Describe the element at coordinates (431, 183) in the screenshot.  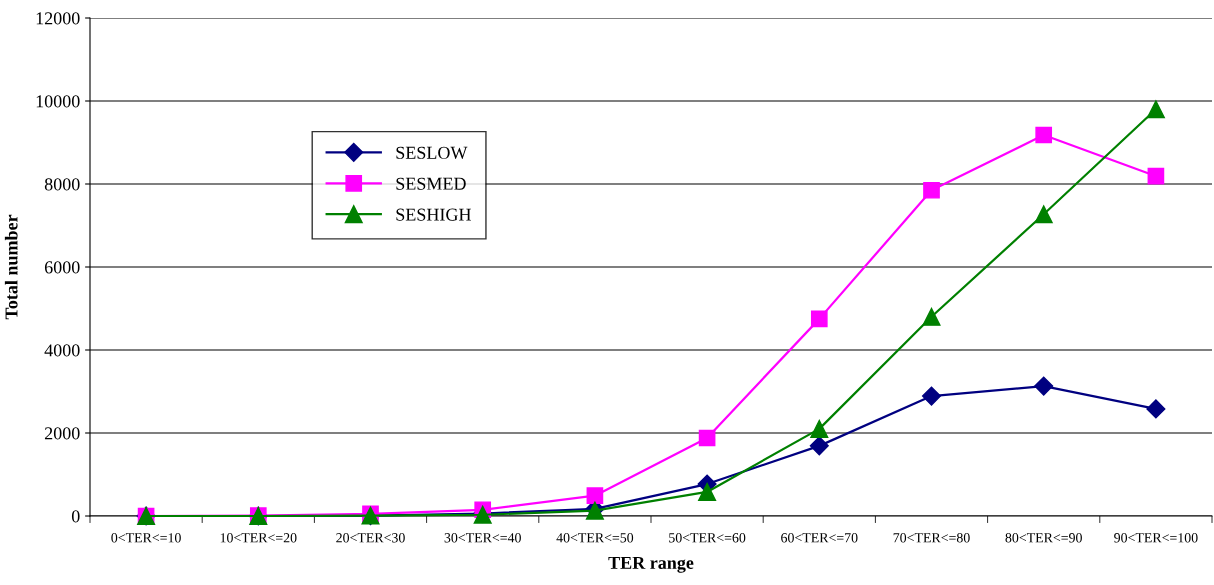
I see `legend-label: SESMED` at that location.